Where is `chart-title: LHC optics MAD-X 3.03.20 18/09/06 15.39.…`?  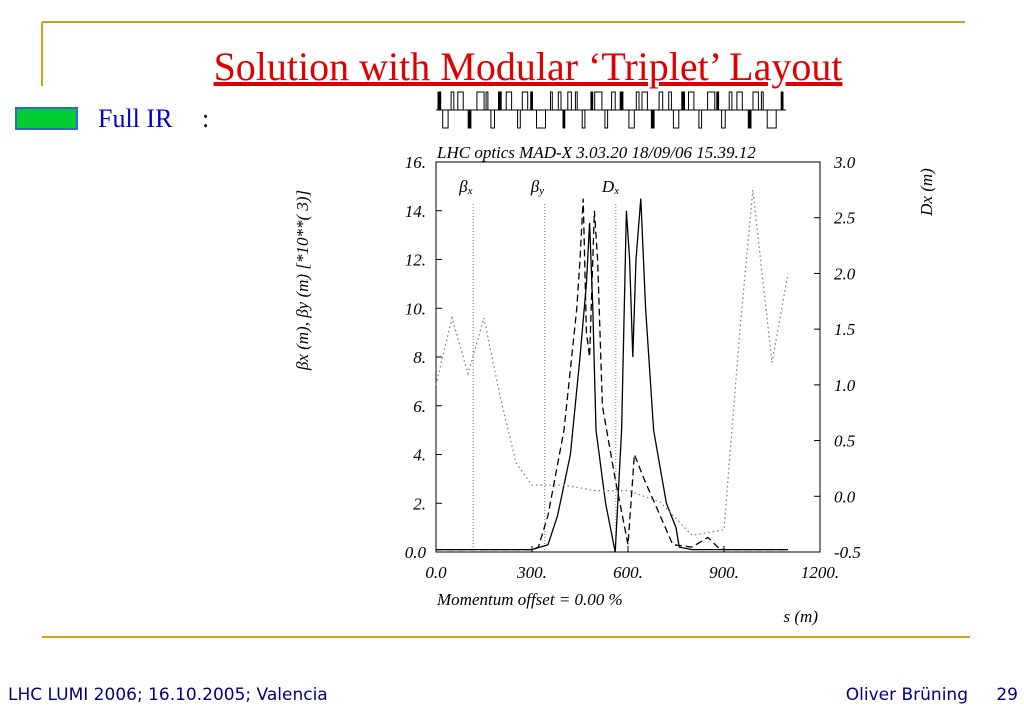 chart-title: LHC optics MAD-X 3.03.20 18/09/06 15.39.… is located at coordinates (596, 152).